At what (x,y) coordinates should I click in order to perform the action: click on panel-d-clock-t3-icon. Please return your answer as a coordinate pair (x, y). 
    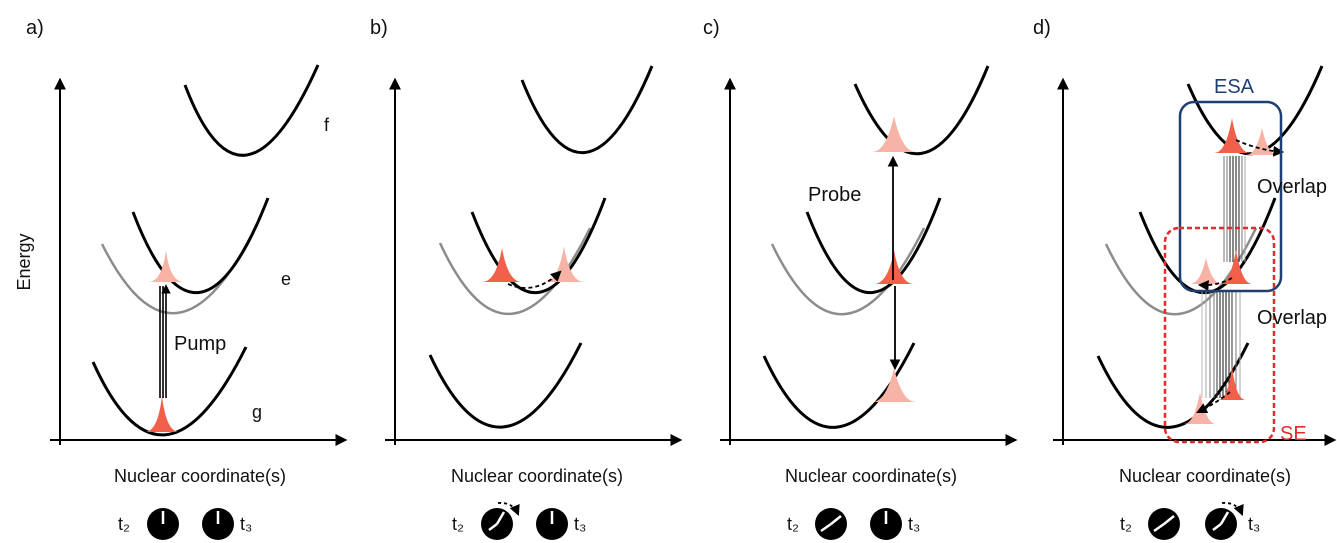
    Looking at the image, I should click on (1224, 521).